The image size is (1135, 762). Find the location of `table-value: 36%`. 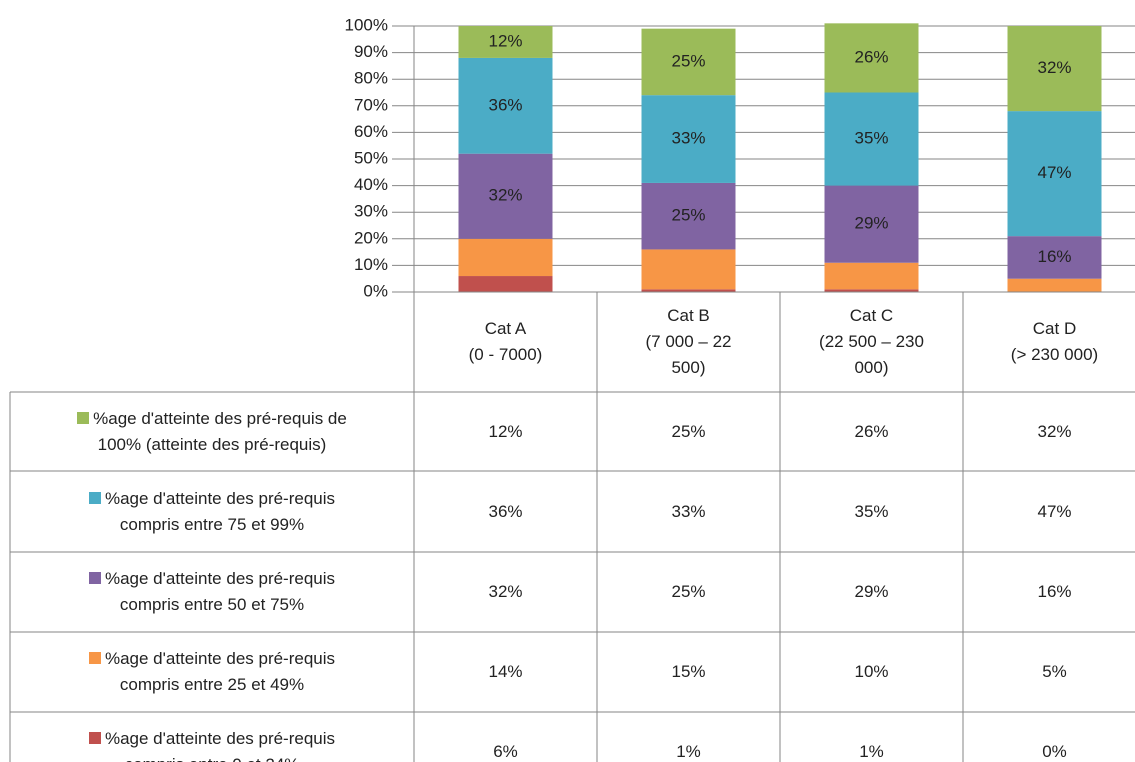

table-value: 36% is located at coordinates (505, 511).